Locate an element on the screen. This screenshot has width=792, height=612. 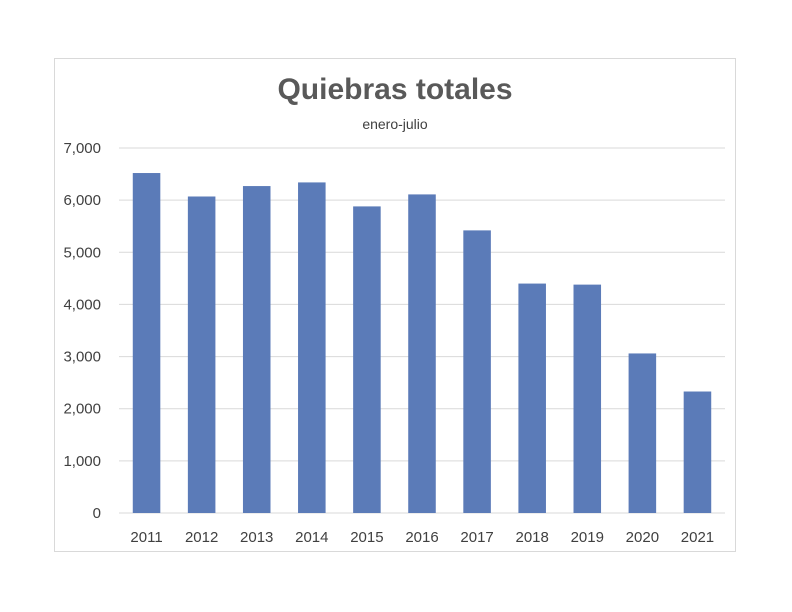
x-tick-label: 2011 is located at coordinates (146, 537).